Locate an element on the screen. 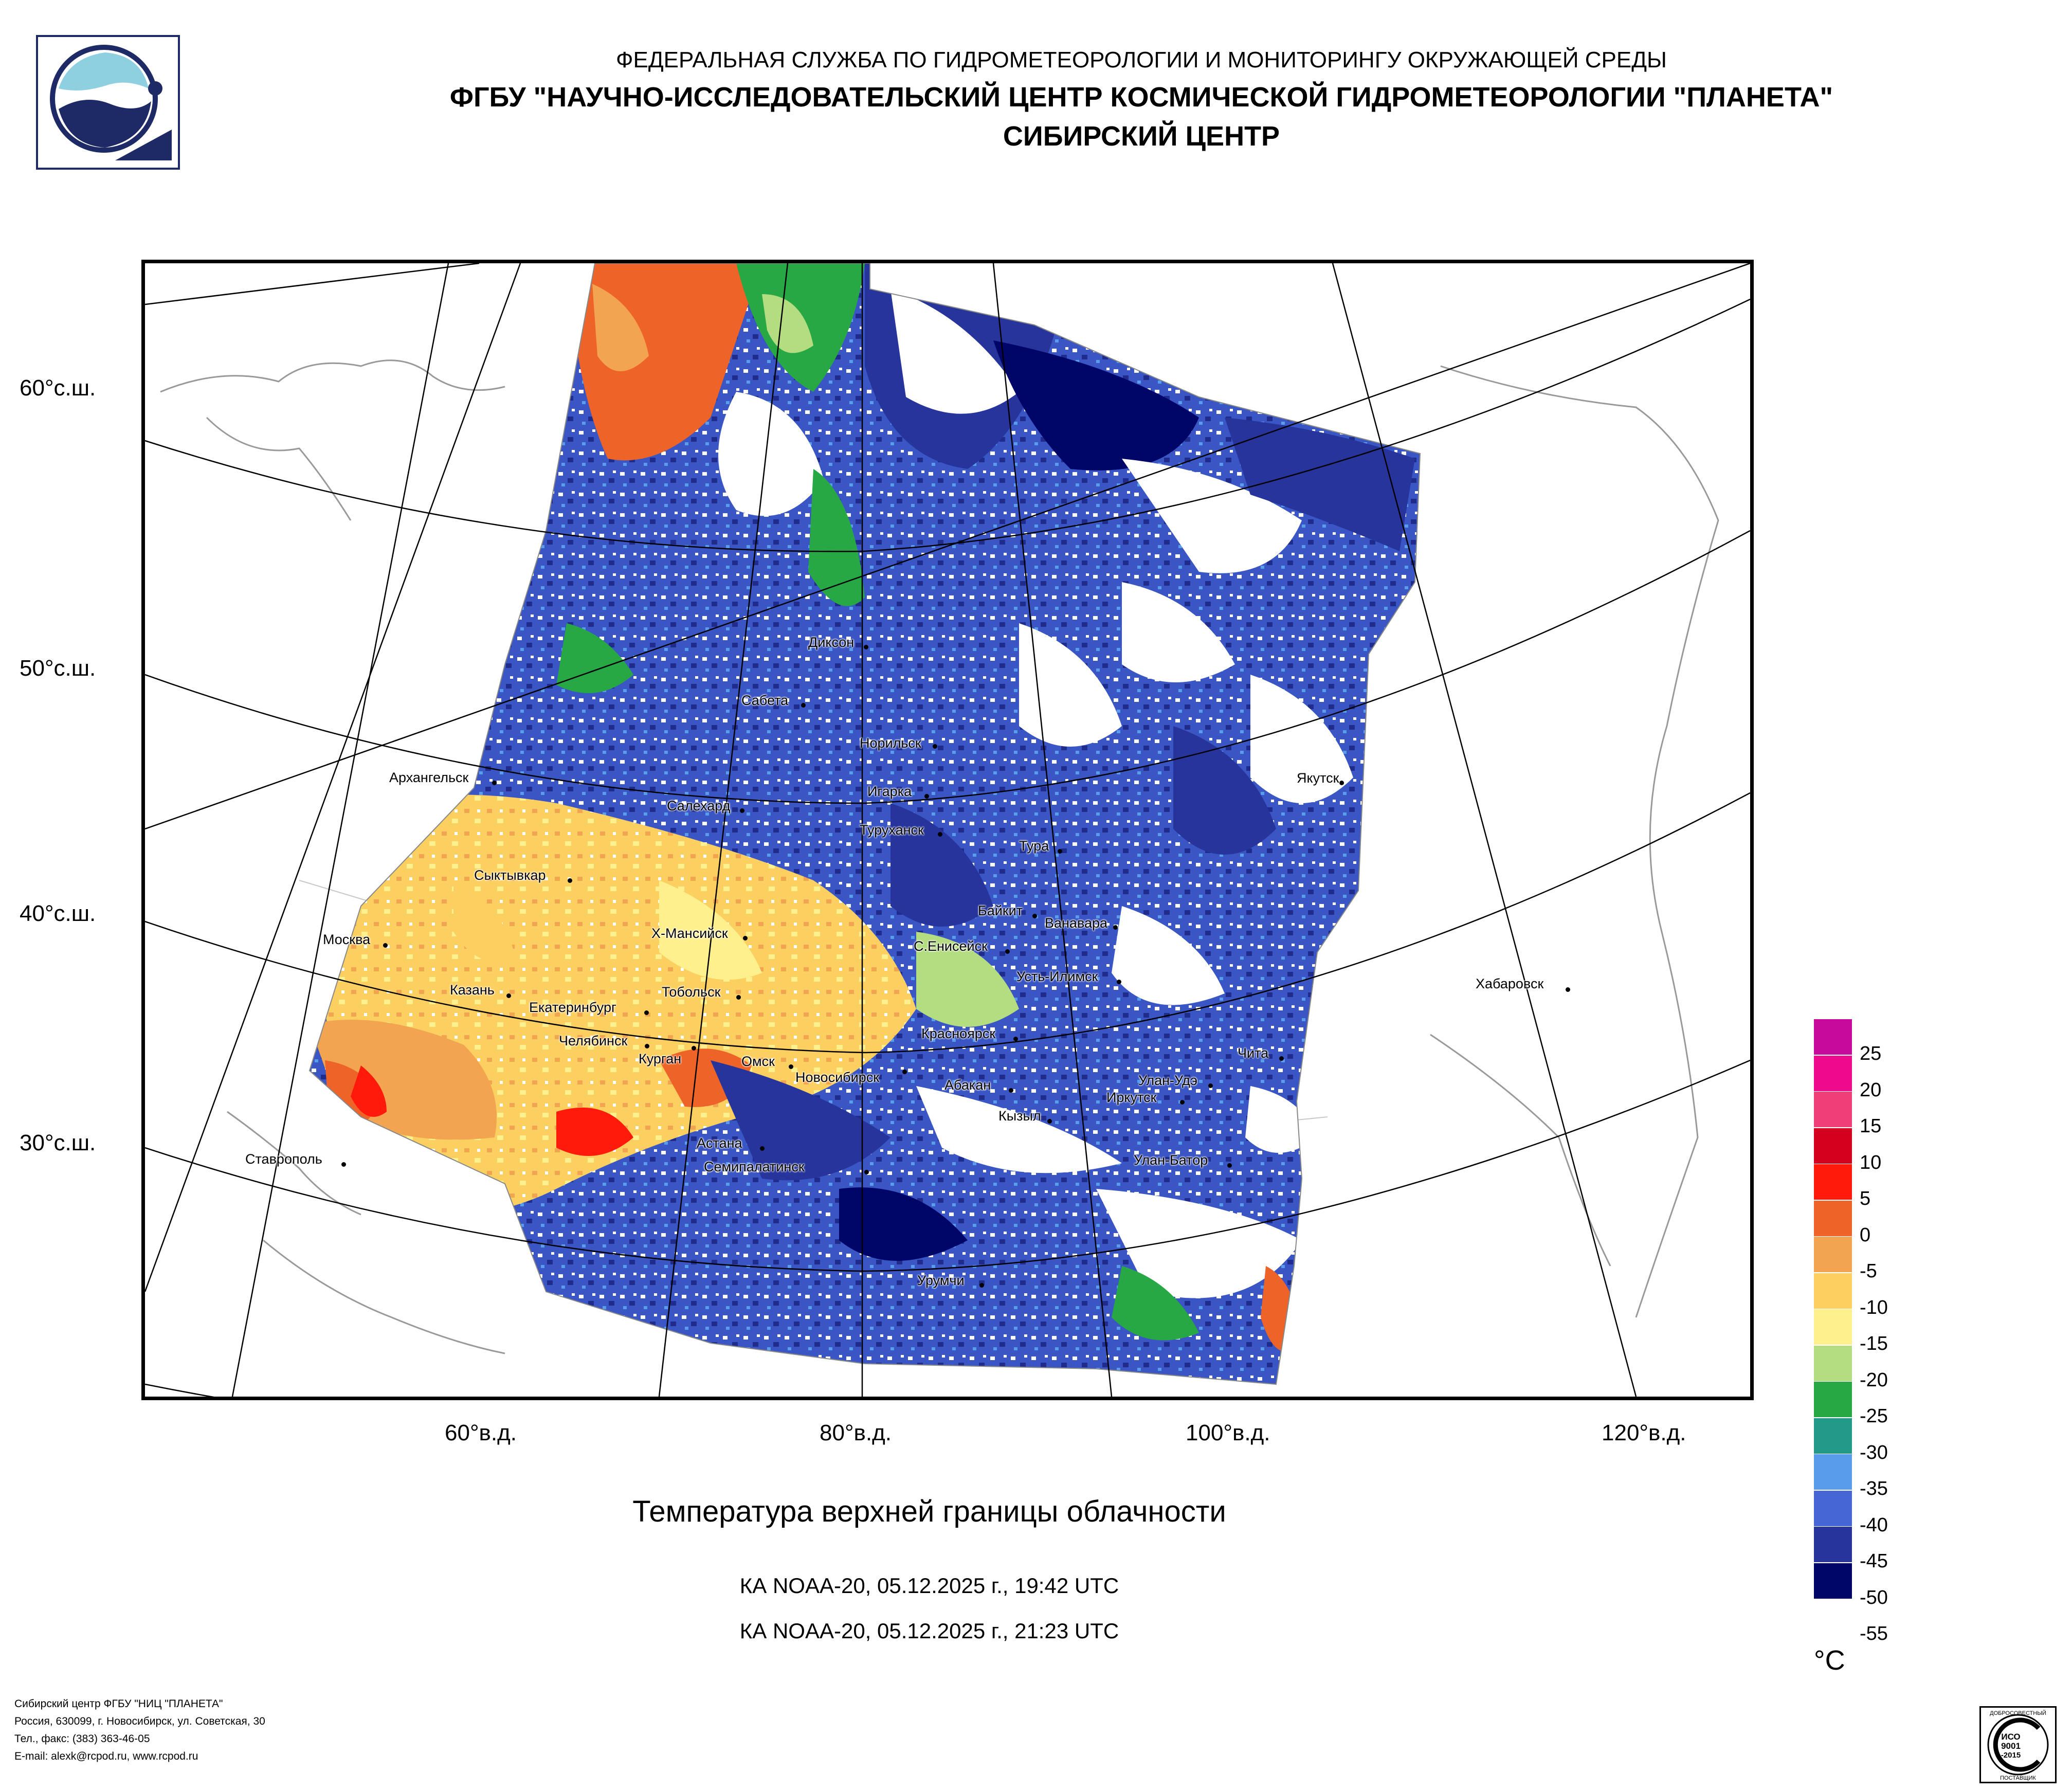 The height and width of the screenshot is (1791, 2072). lon-label-60: 60°в.д. is located at coordinates (481, 1432).